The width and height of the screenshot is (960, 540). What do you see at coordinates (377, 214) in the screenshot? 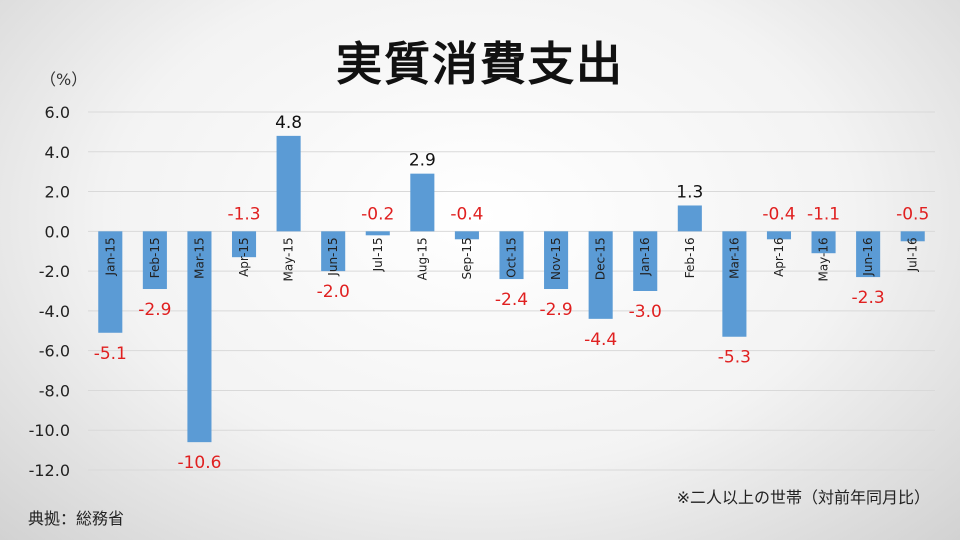
I see `data-label: -0.2` at bounding box center [377, 214].